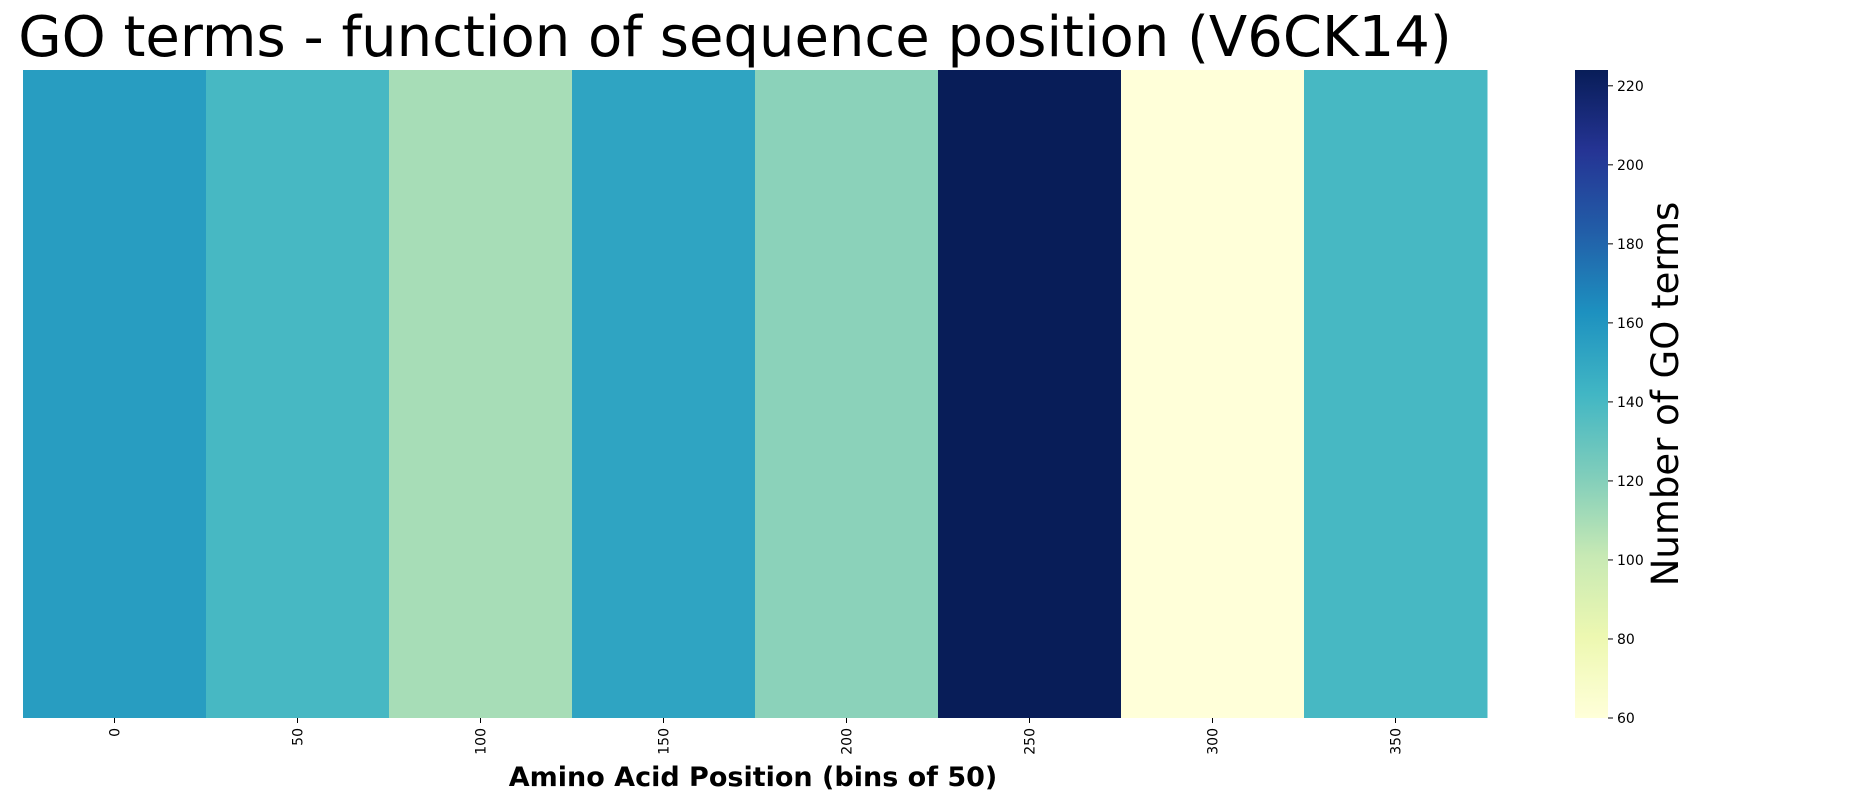 The width and height of the screenshot is (1852, 800). What do you see at coordinates (1665, 394) in the screenshot?
I see `colorbar-label: Number of GO terms` at bounding box center [1665, 394].